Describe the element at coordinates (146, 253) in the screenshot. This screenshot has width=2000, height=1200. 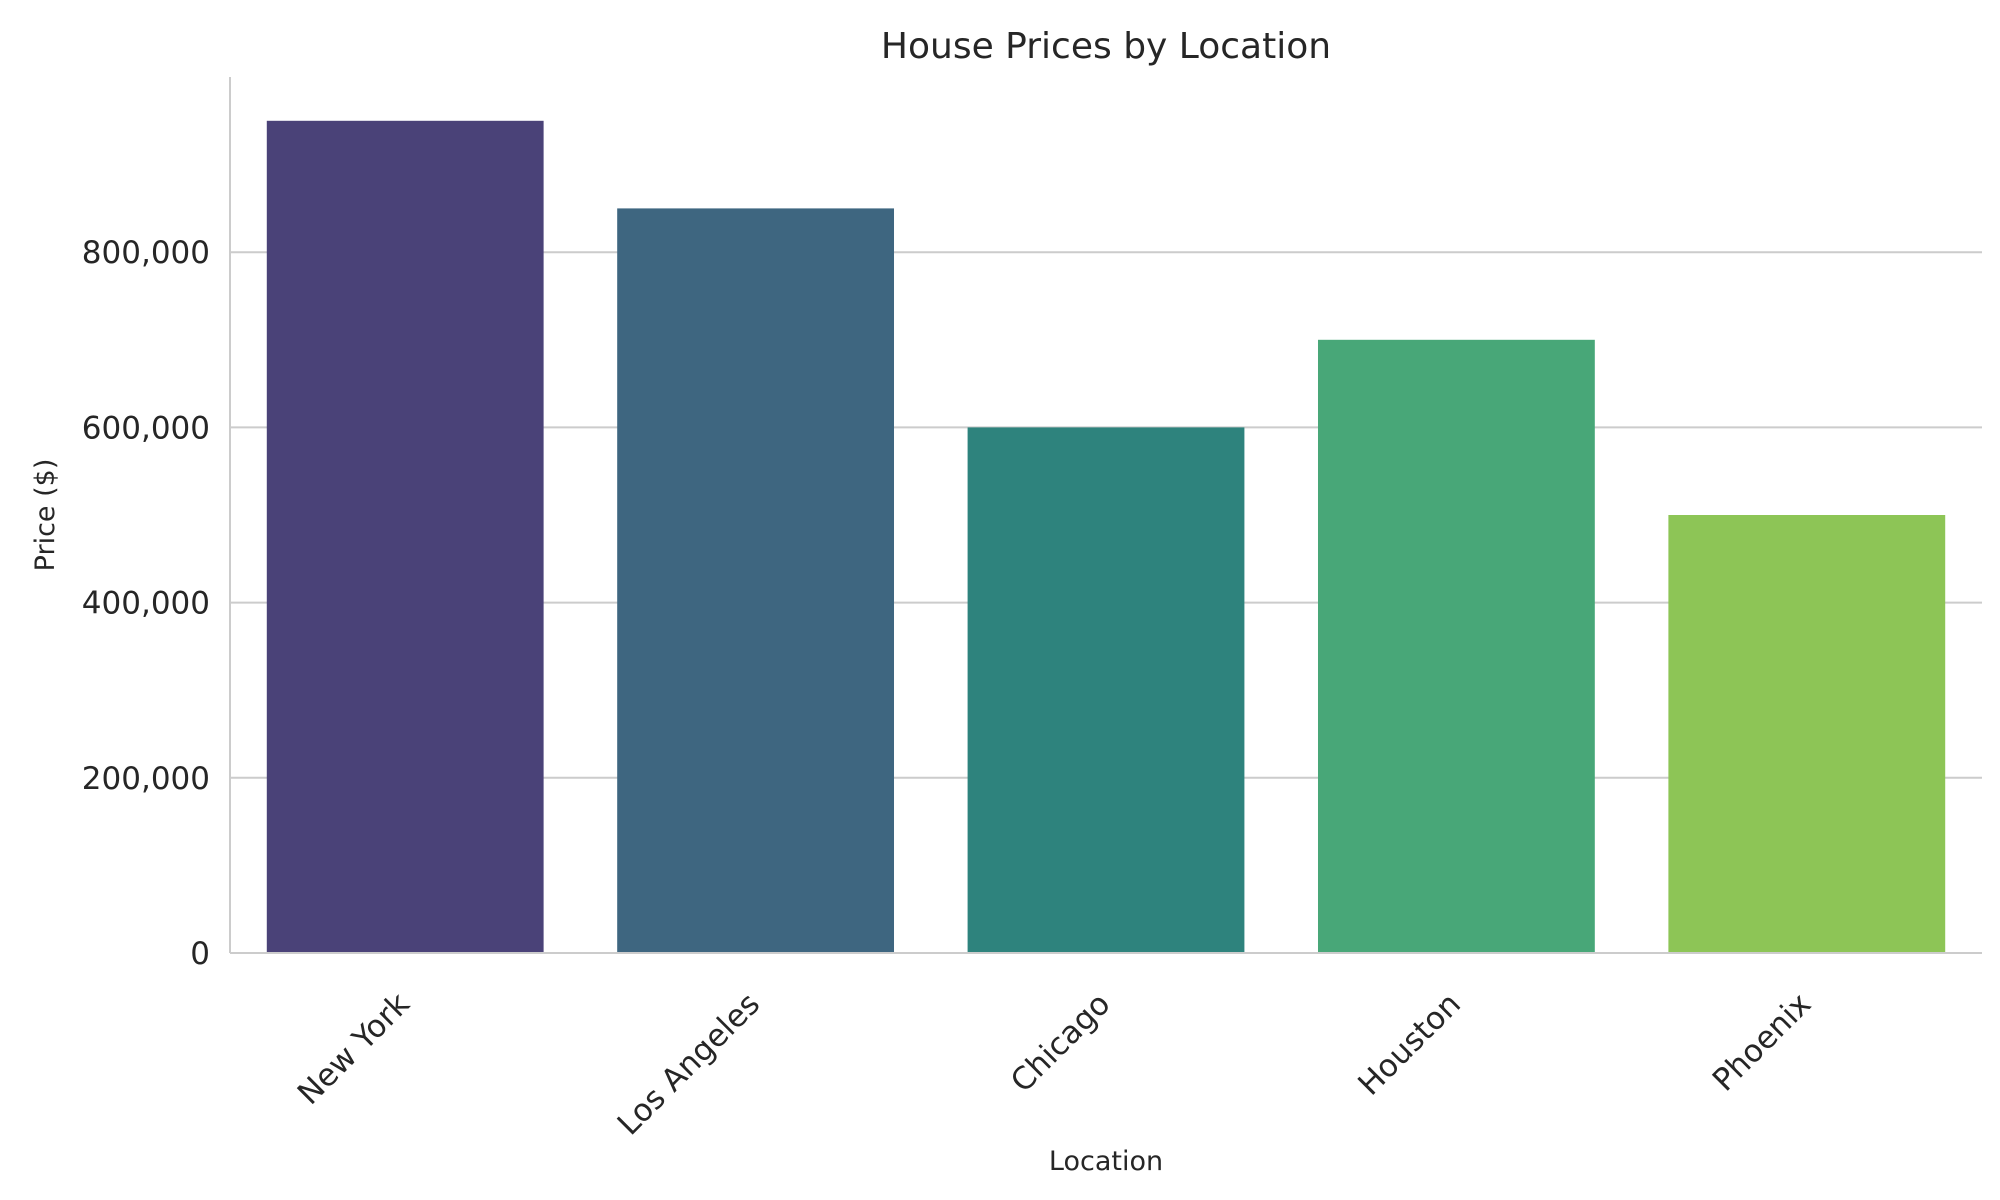
I see `y-tick-label: 800,000` at that location.